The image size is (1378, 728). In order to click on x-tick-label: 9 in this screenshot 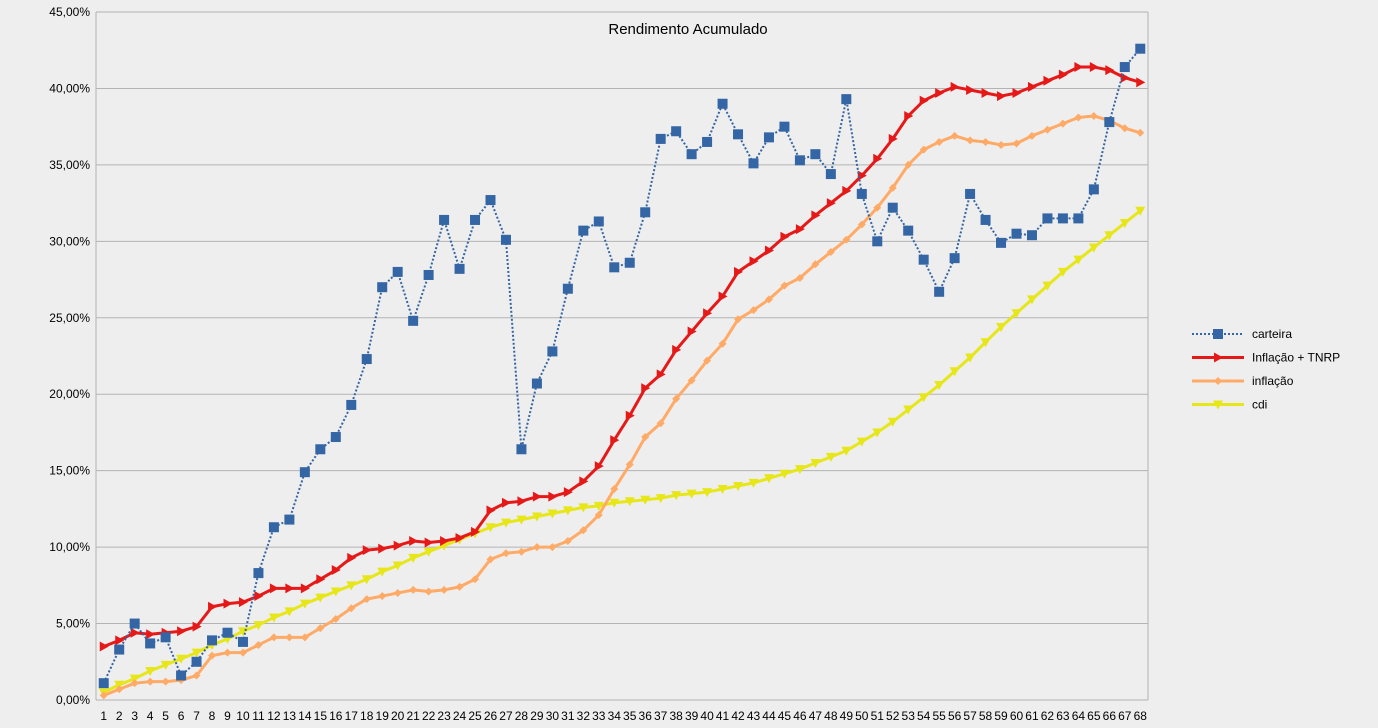, I will do `click(227, 716)`.